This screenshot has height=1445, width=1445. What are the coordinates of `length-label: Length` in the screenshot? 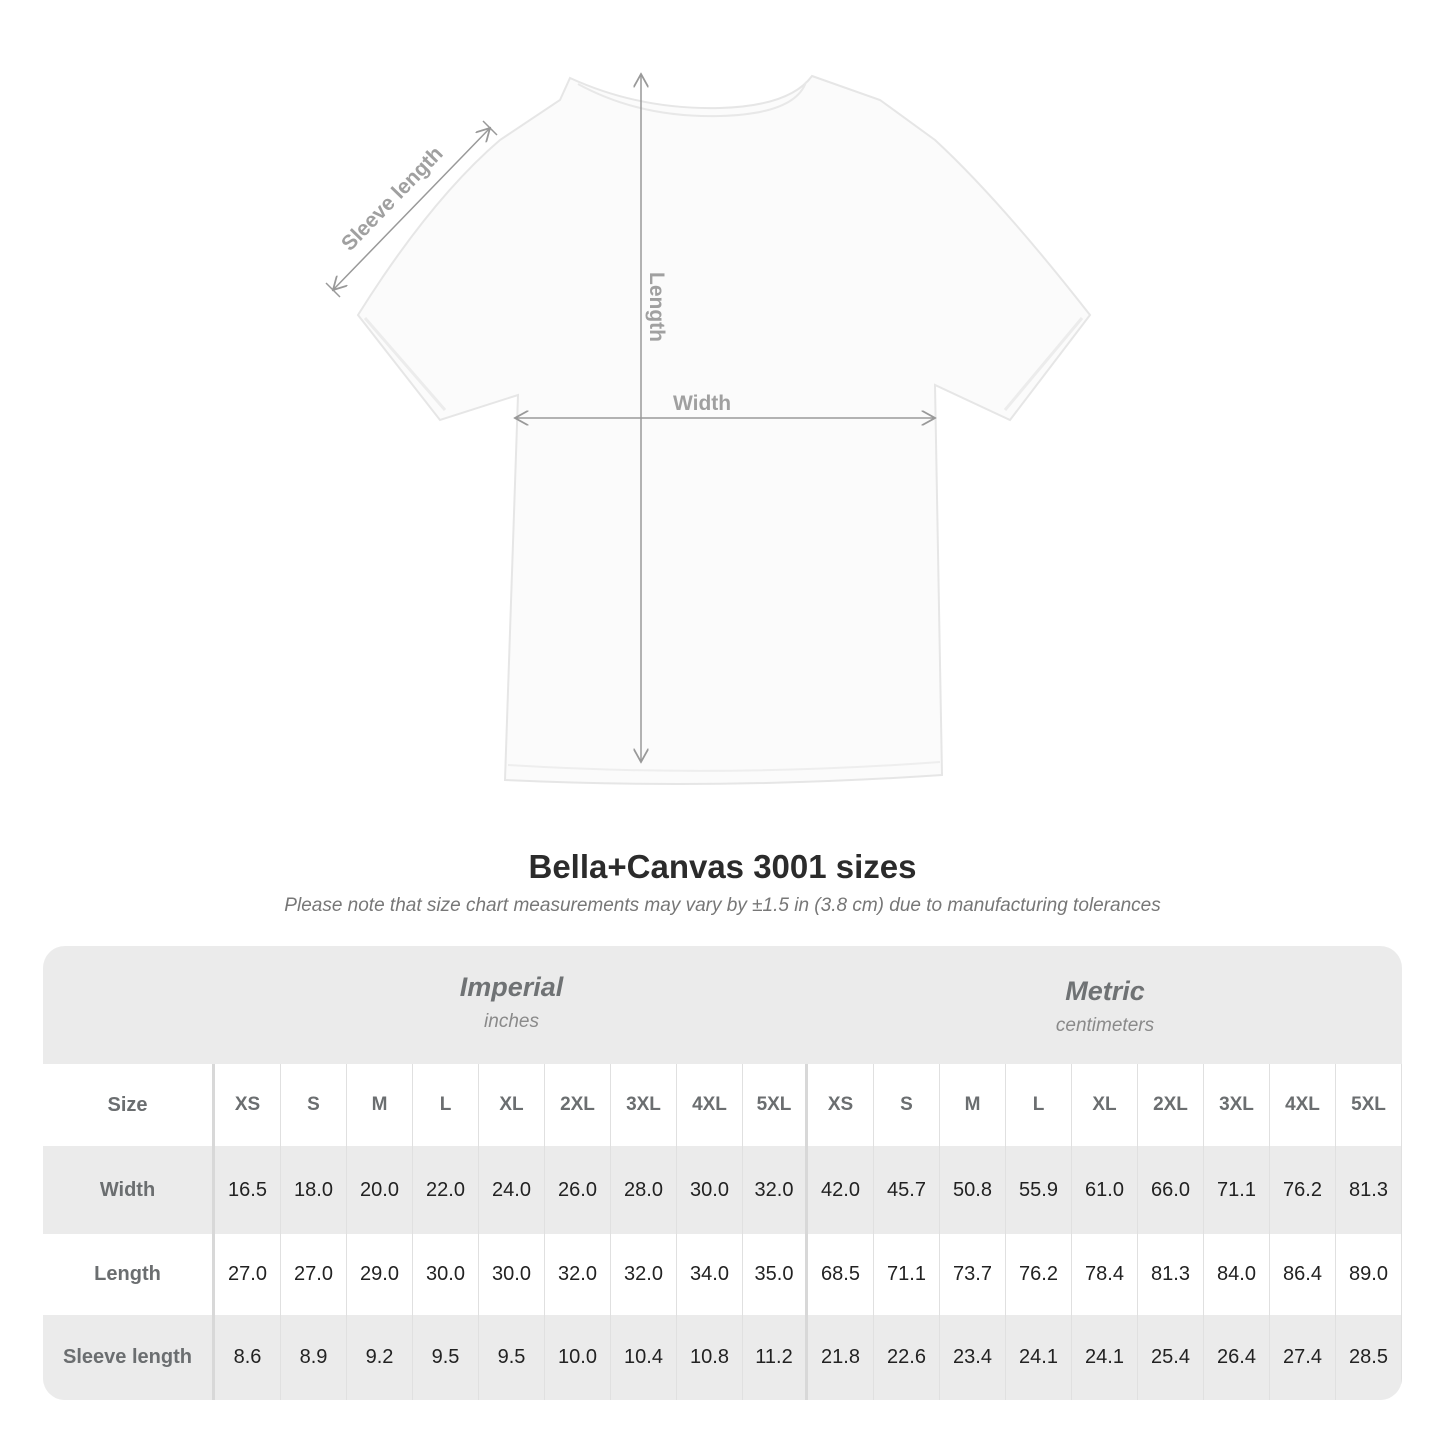 It's located at (656, 307).